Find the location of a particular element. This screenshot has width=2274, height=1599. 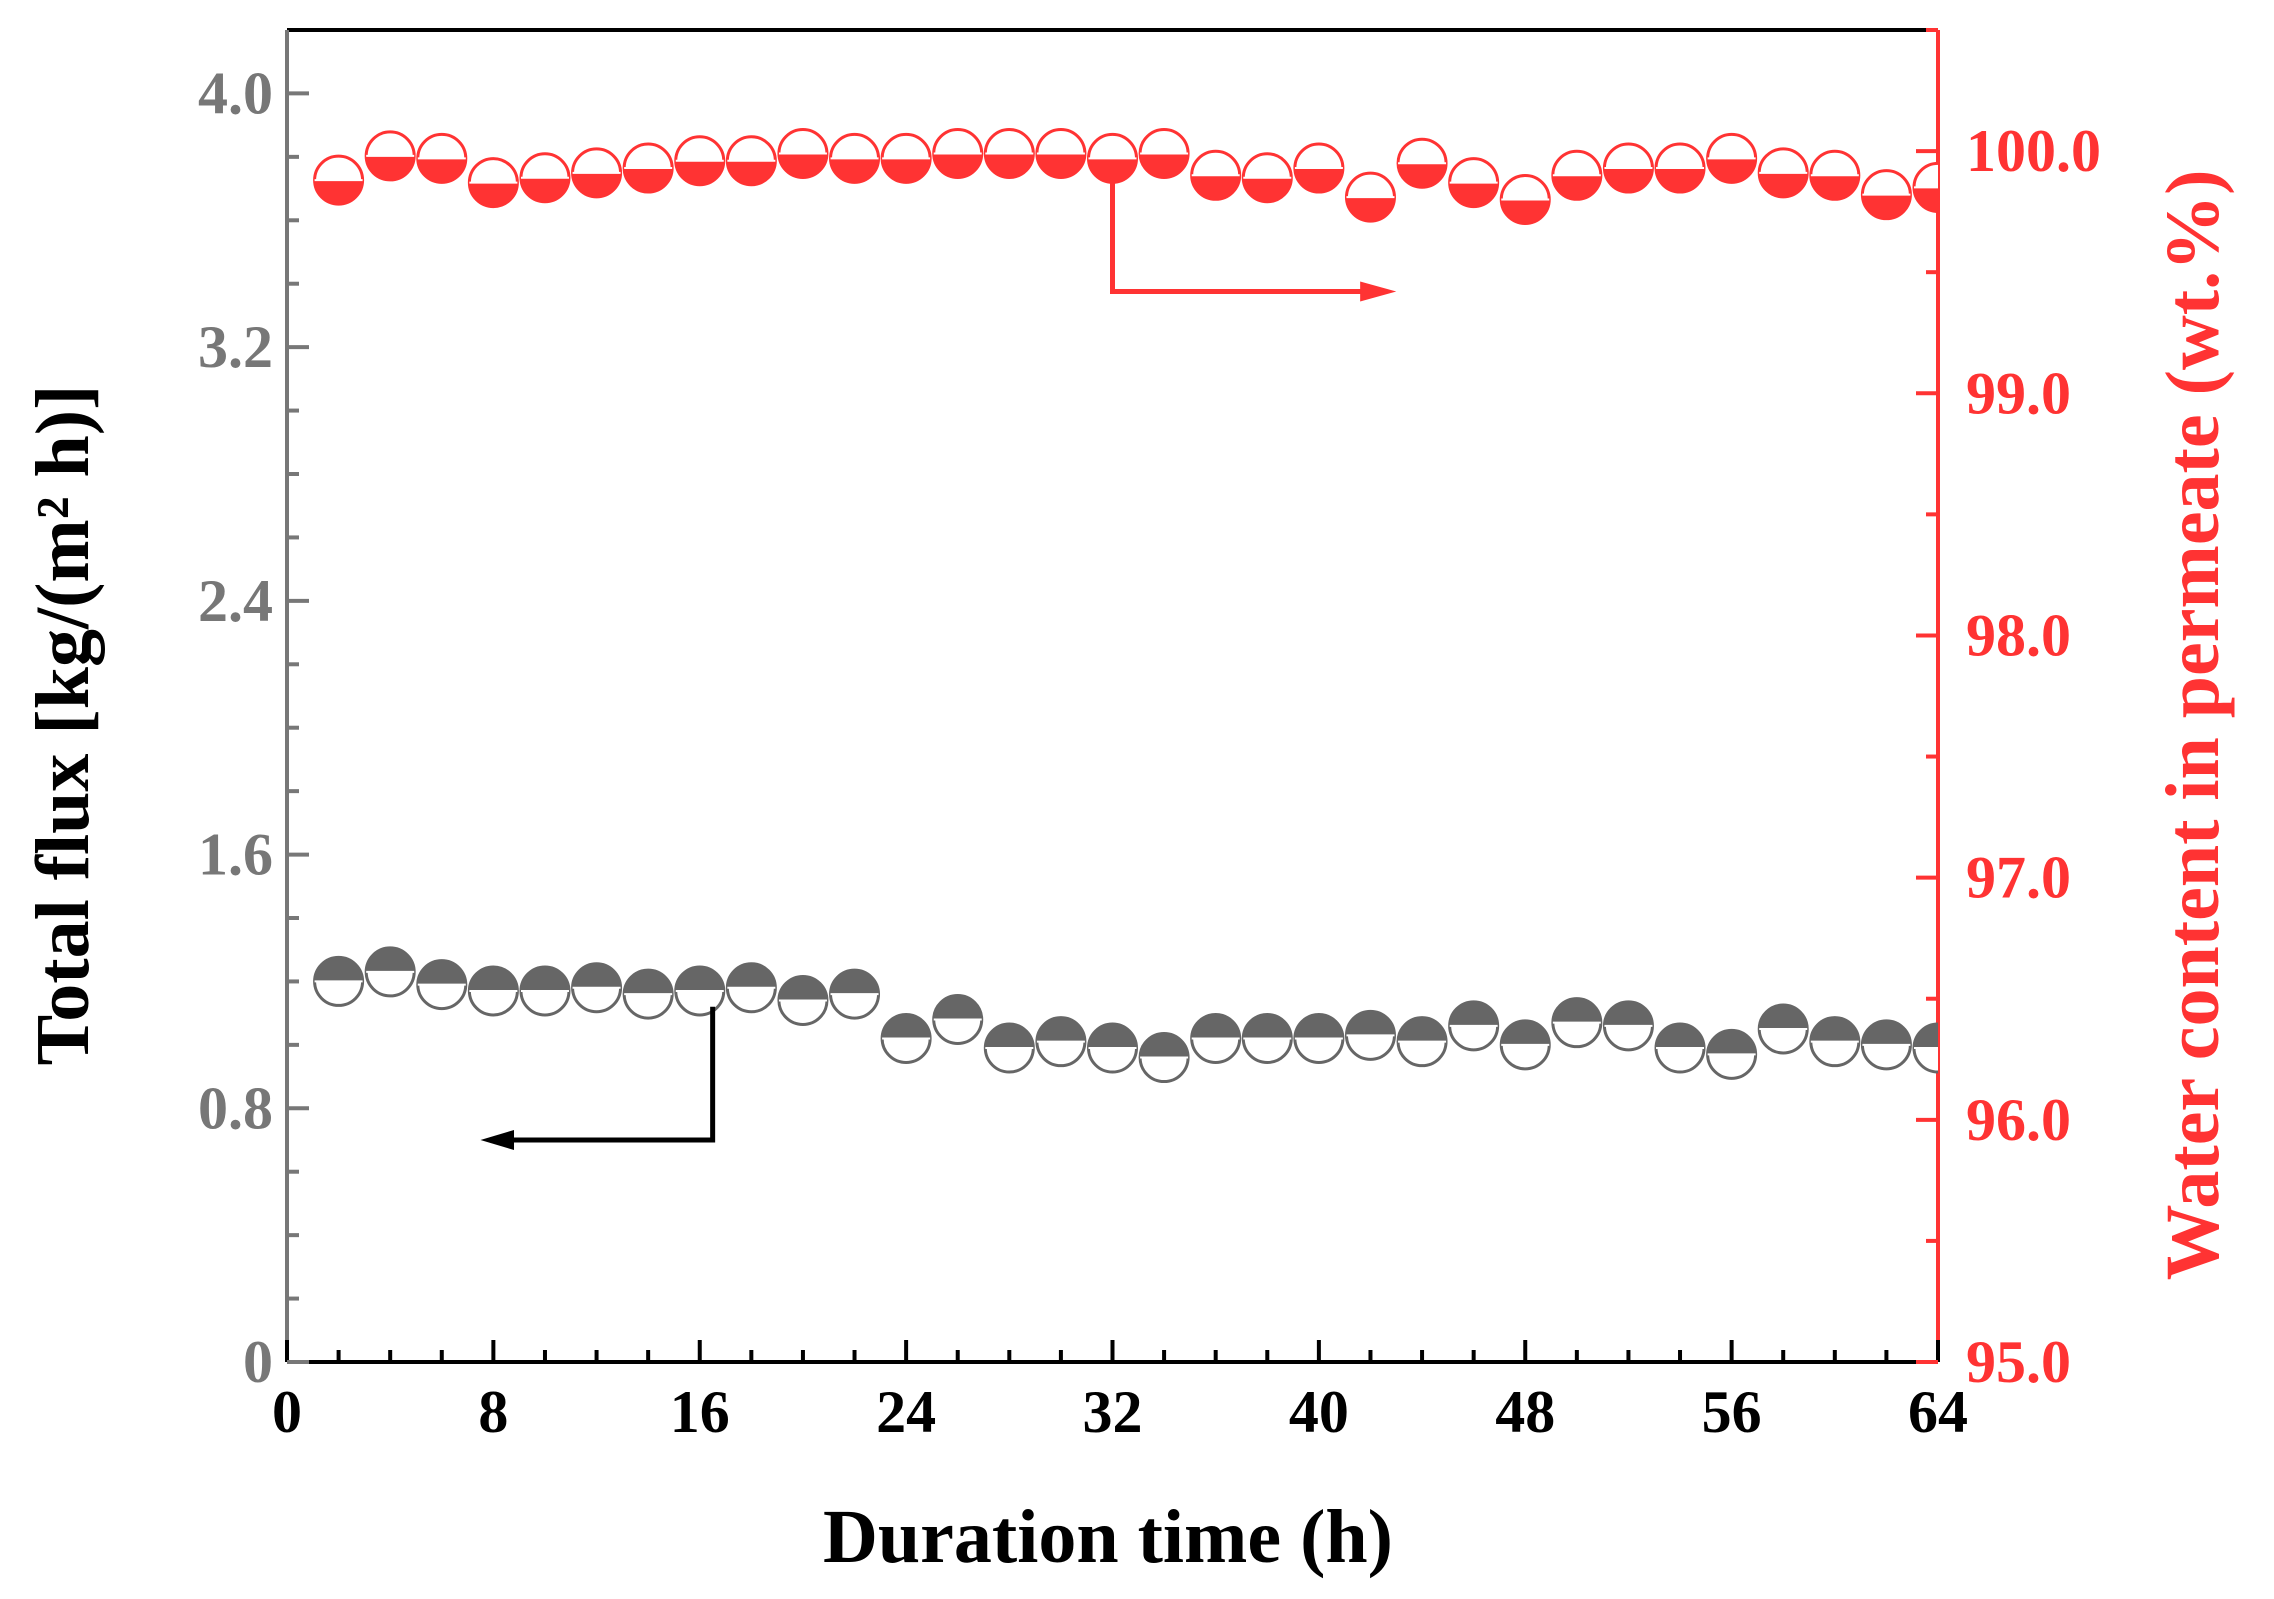

flux-arrow-line is located at coordinates (604, 1074).